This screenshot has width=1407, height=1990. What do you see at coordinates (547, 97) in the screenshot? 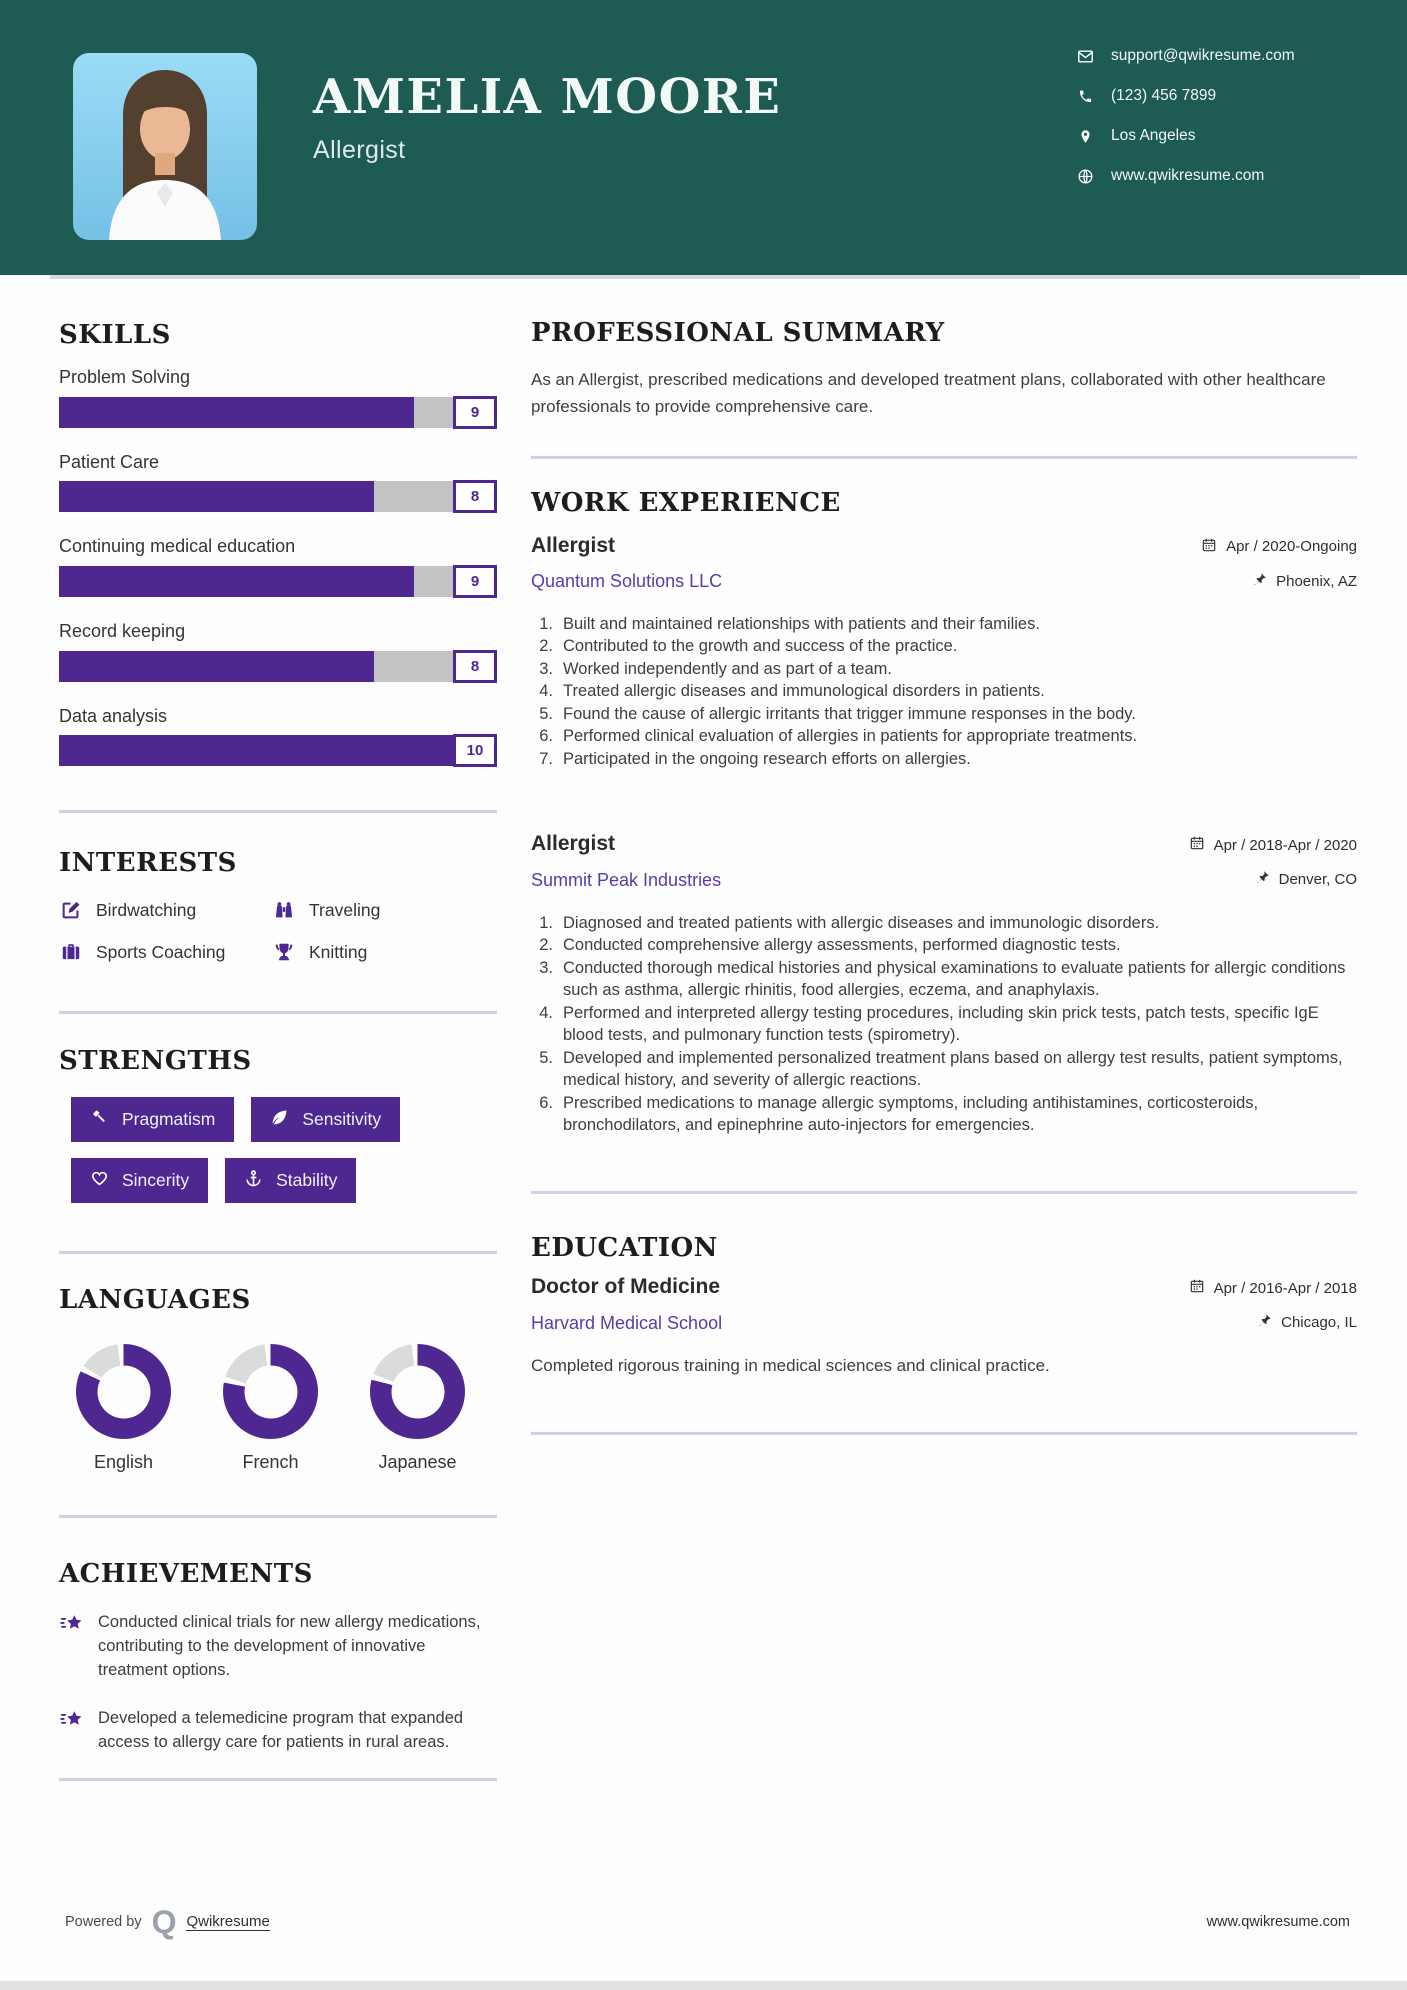
I see `person-name: AMELIA MOORE` at bounding box center [547, 97].